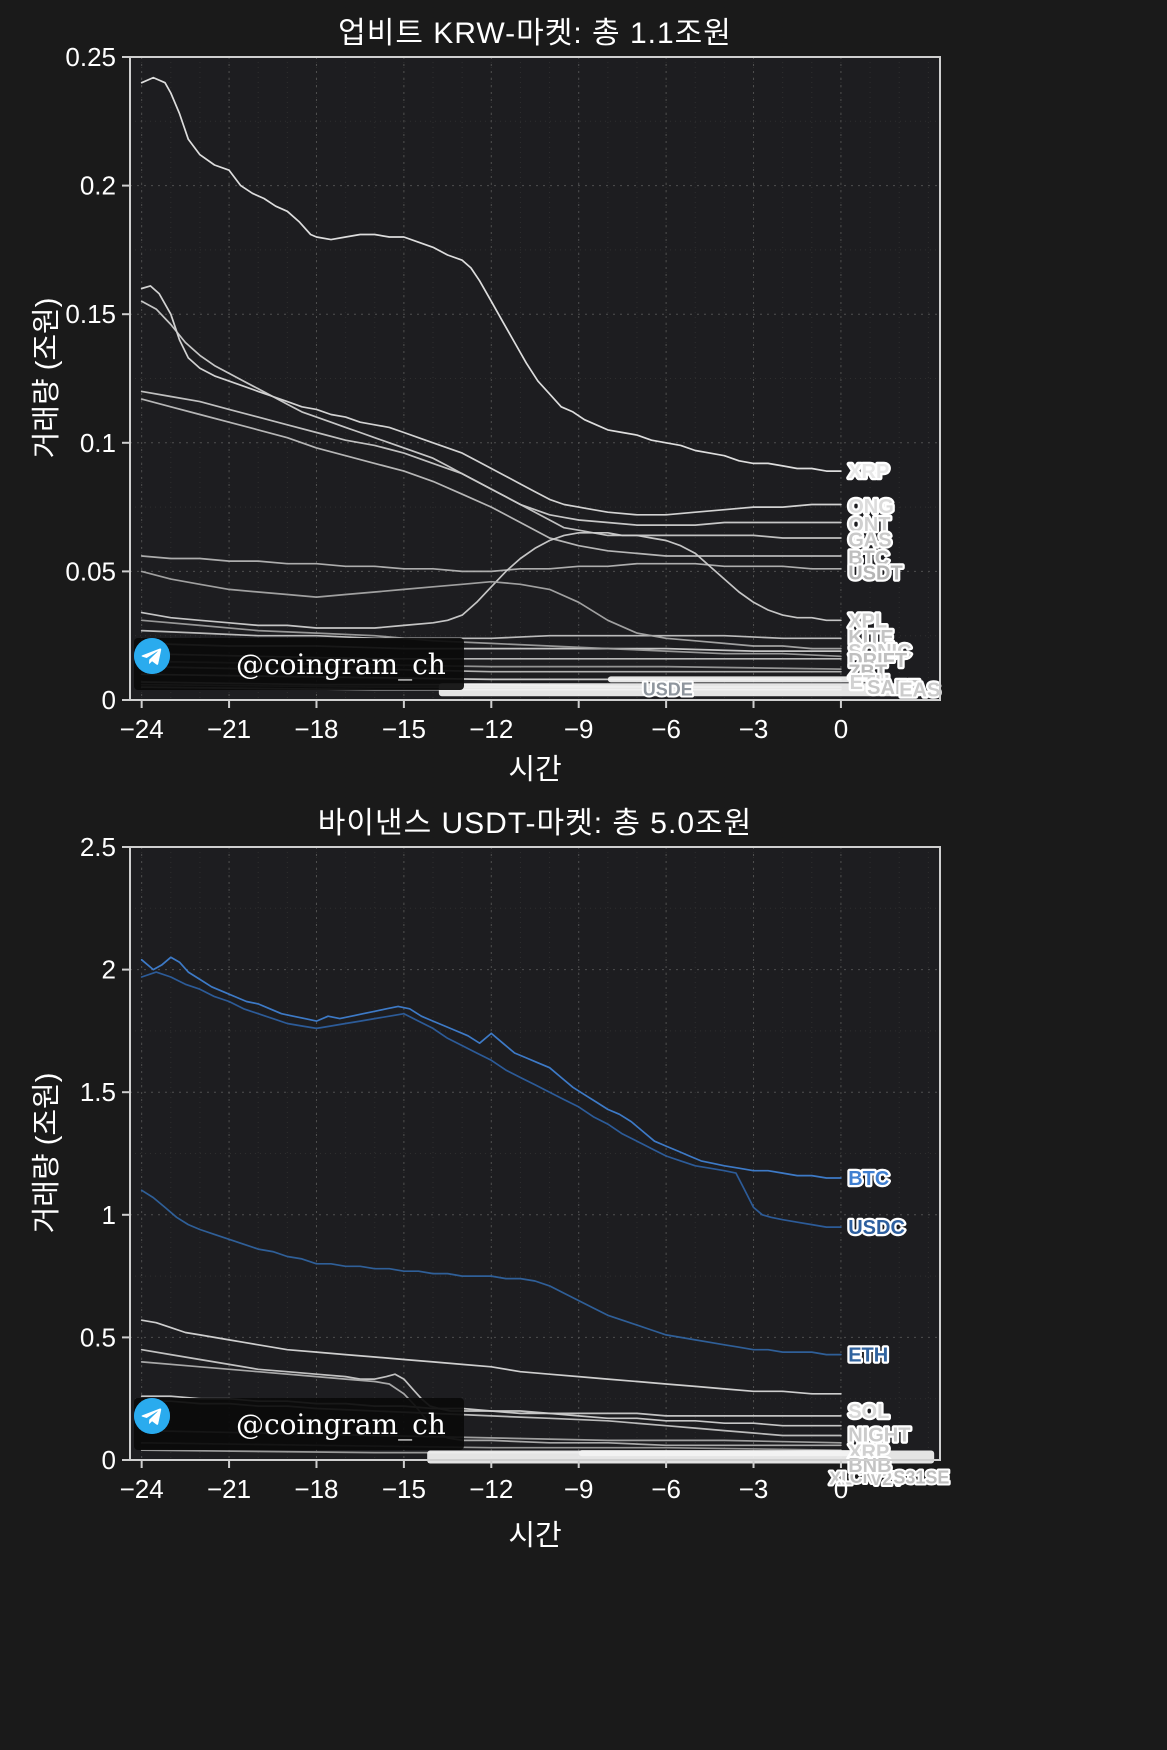 The height and width of the screenshot is (1750, 1167). Describe the element at coordinates (98, 186) in the screenshot. I see `y-tick-label: 0.2` at that location.